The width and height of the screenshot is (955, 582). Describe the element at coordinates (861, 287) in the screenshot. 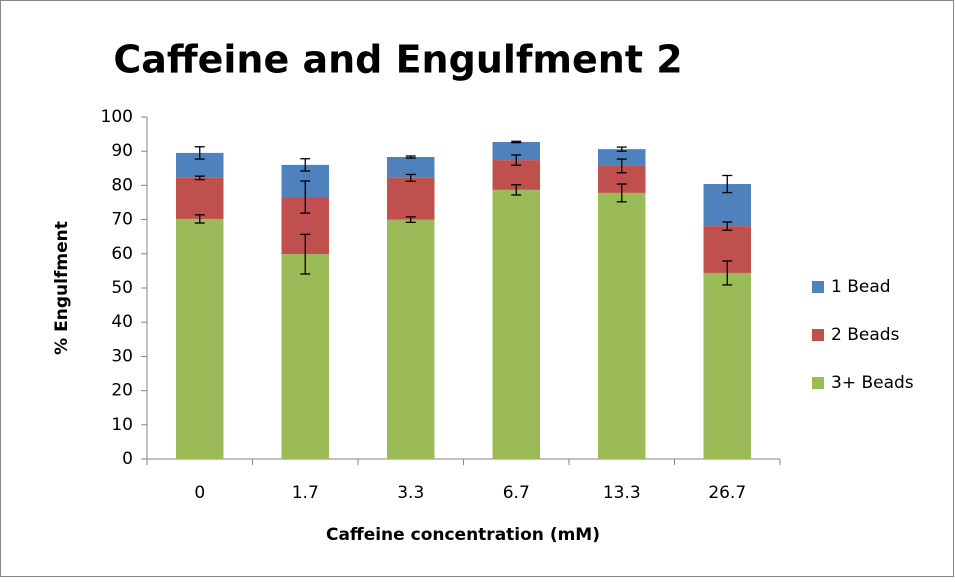

I see `legend-label: 1 Bead` at that location.